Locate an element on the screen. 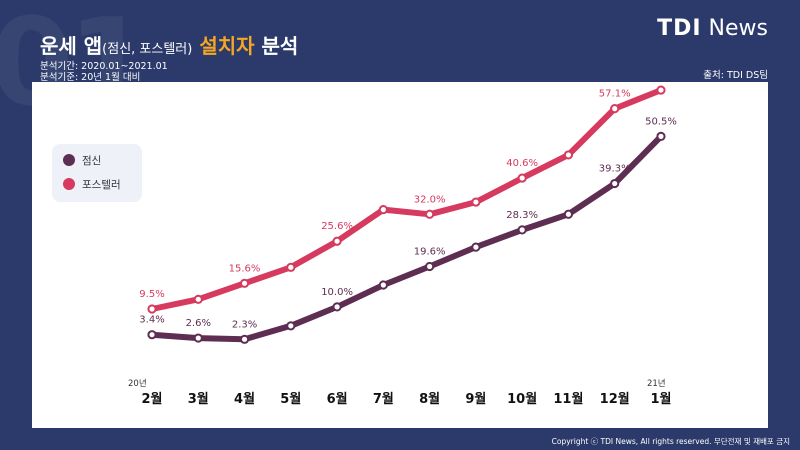 The image size is (800, 450). title-main: 운세 앱 is located at coordinates (71, 46).